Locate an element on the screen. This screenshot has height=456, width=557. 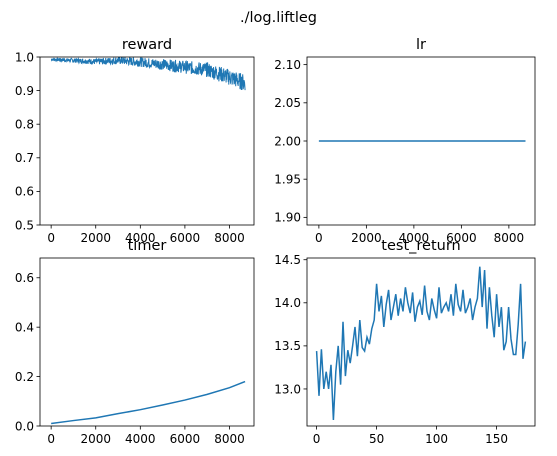
figure-suptitle: ./log.liftleg is located at coordinates (278, 18).